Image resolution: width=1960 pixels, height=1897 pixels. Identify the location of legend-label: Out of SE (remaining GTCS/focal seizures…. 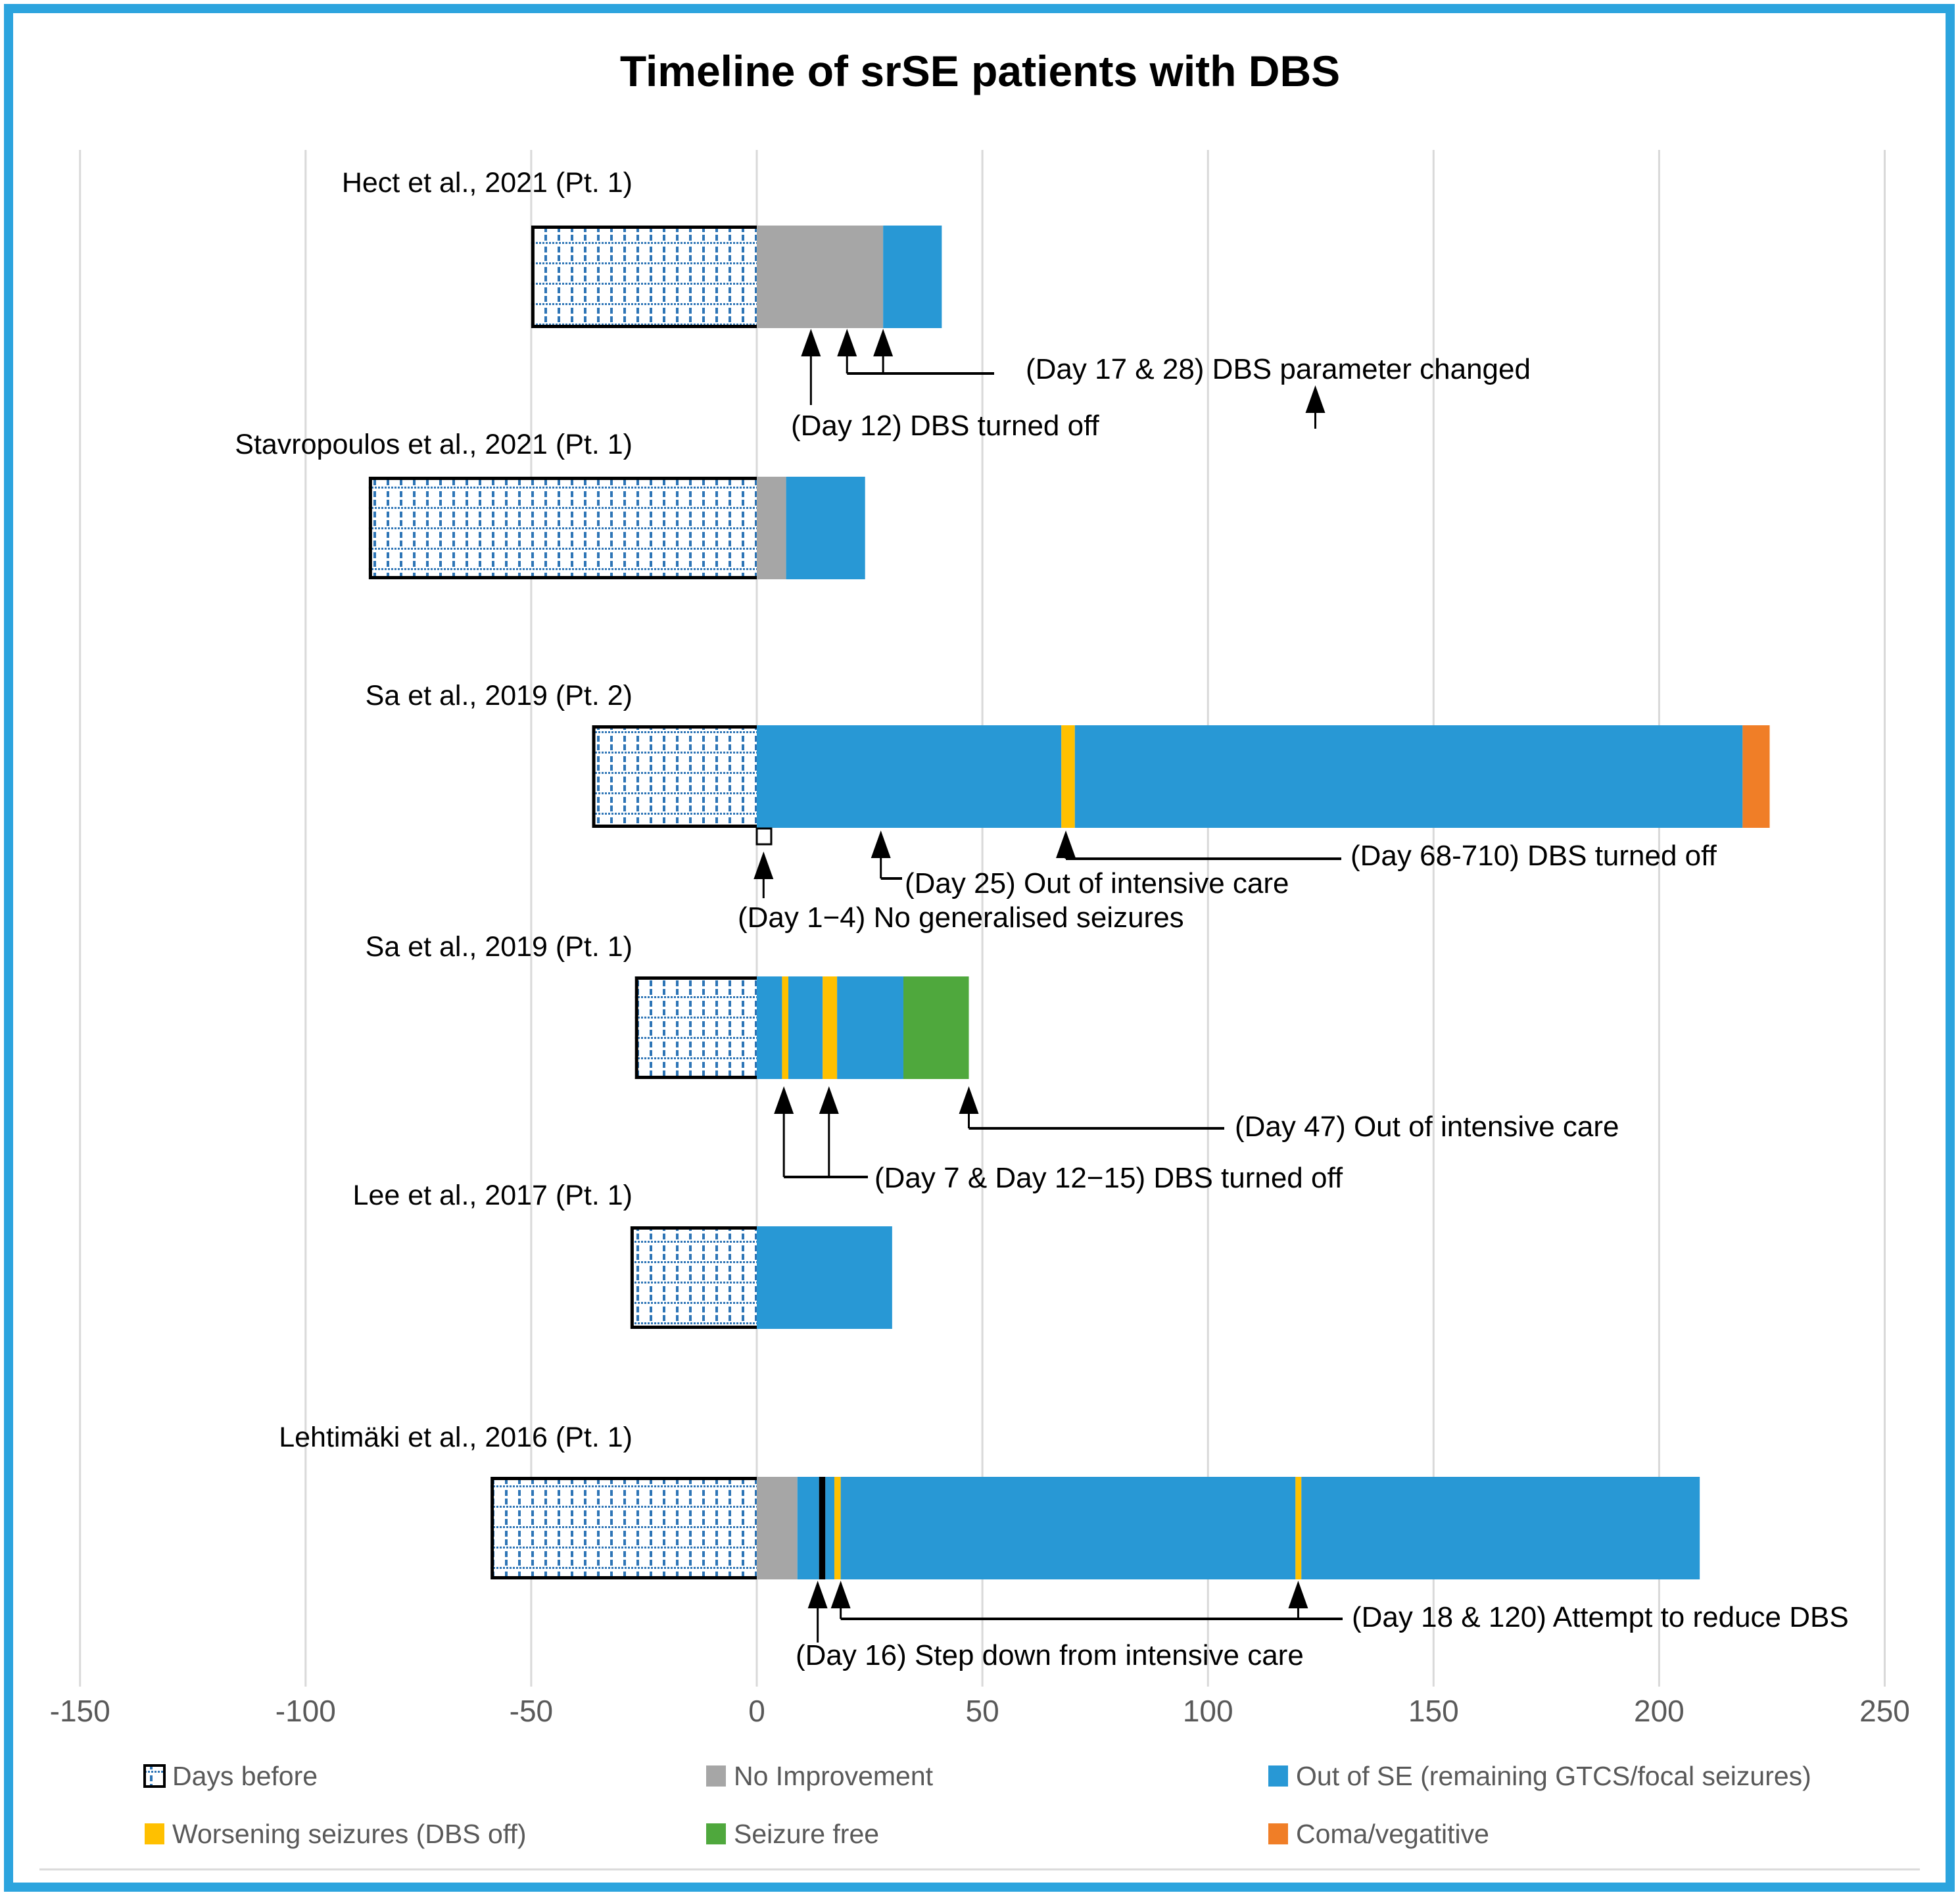
(1553, 1776).